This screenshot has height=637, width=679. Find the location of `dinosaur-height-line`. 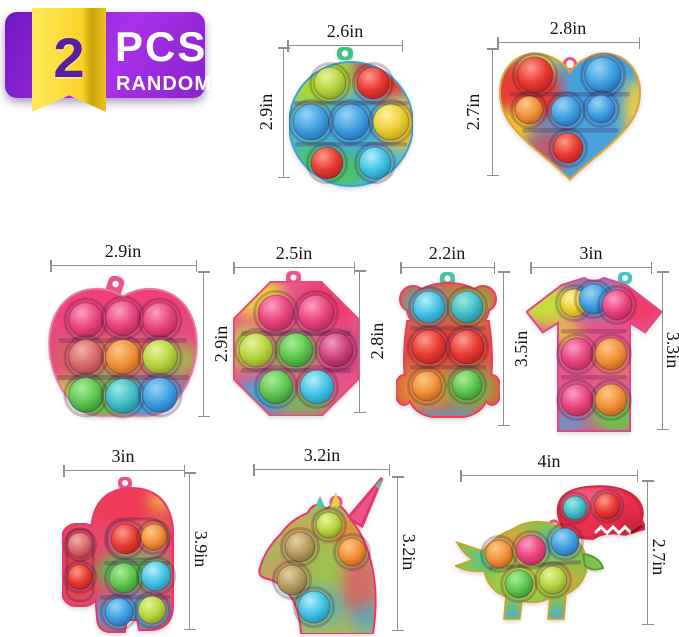

dinosaur-height-line is located at coordinates (648, 552).